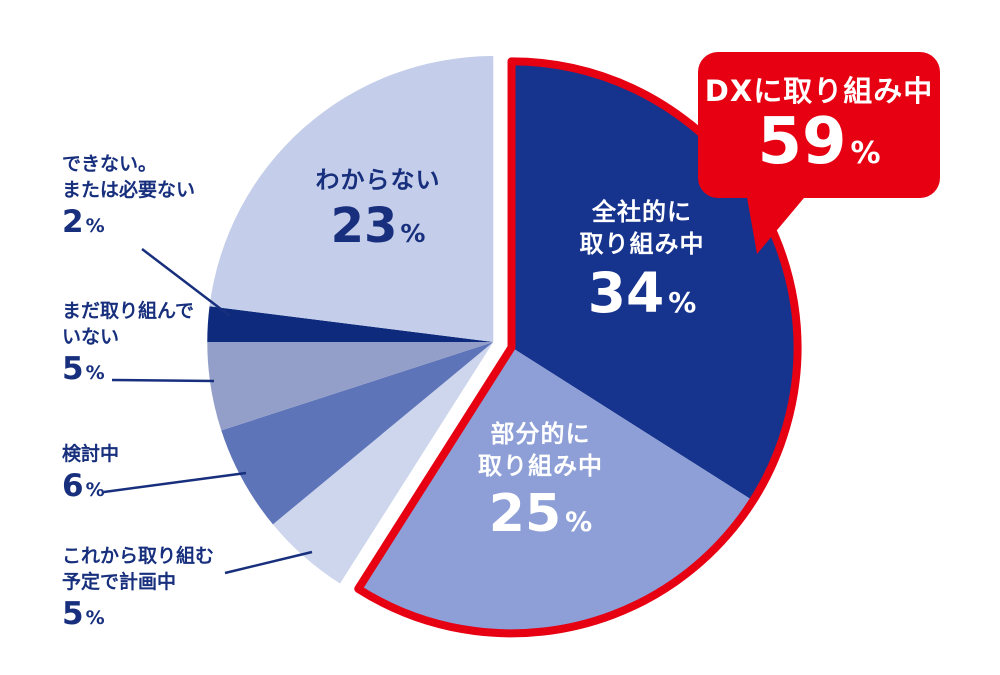 Image resolution: width=1000 pixels, height=675 pixels. I want to click on label-mada: まだ取り組んで いない 5%, so click(128, 341).